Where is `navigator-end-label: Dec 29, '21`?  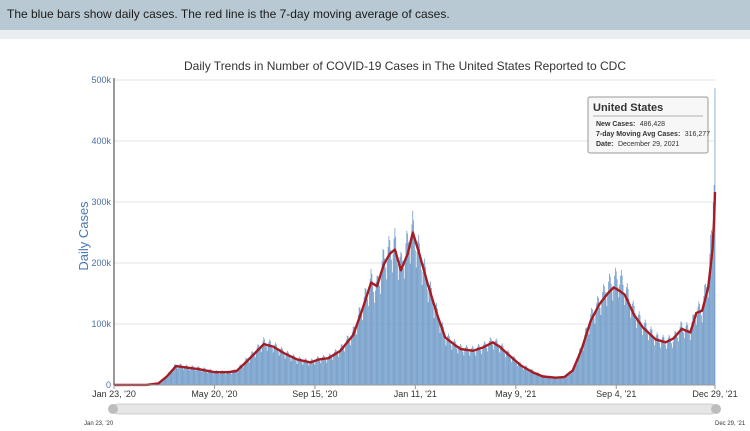 navigator-end-label: Dec 29, '21 is located at coordinates (730, 424).